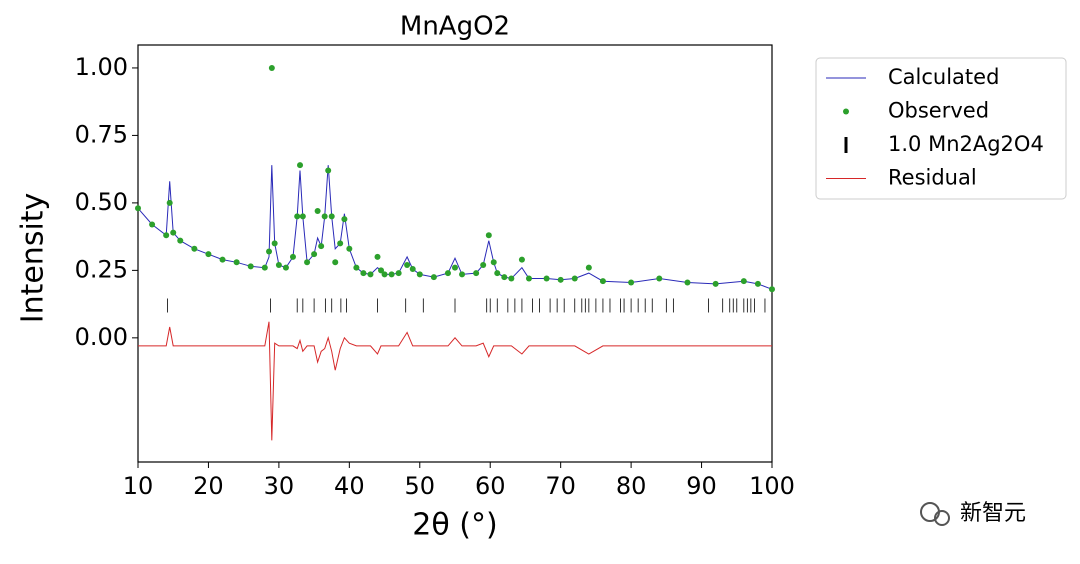  Describe the element at coordinates (349, 486) in the screenshot. I see `x-tick-label: 40` at that location.